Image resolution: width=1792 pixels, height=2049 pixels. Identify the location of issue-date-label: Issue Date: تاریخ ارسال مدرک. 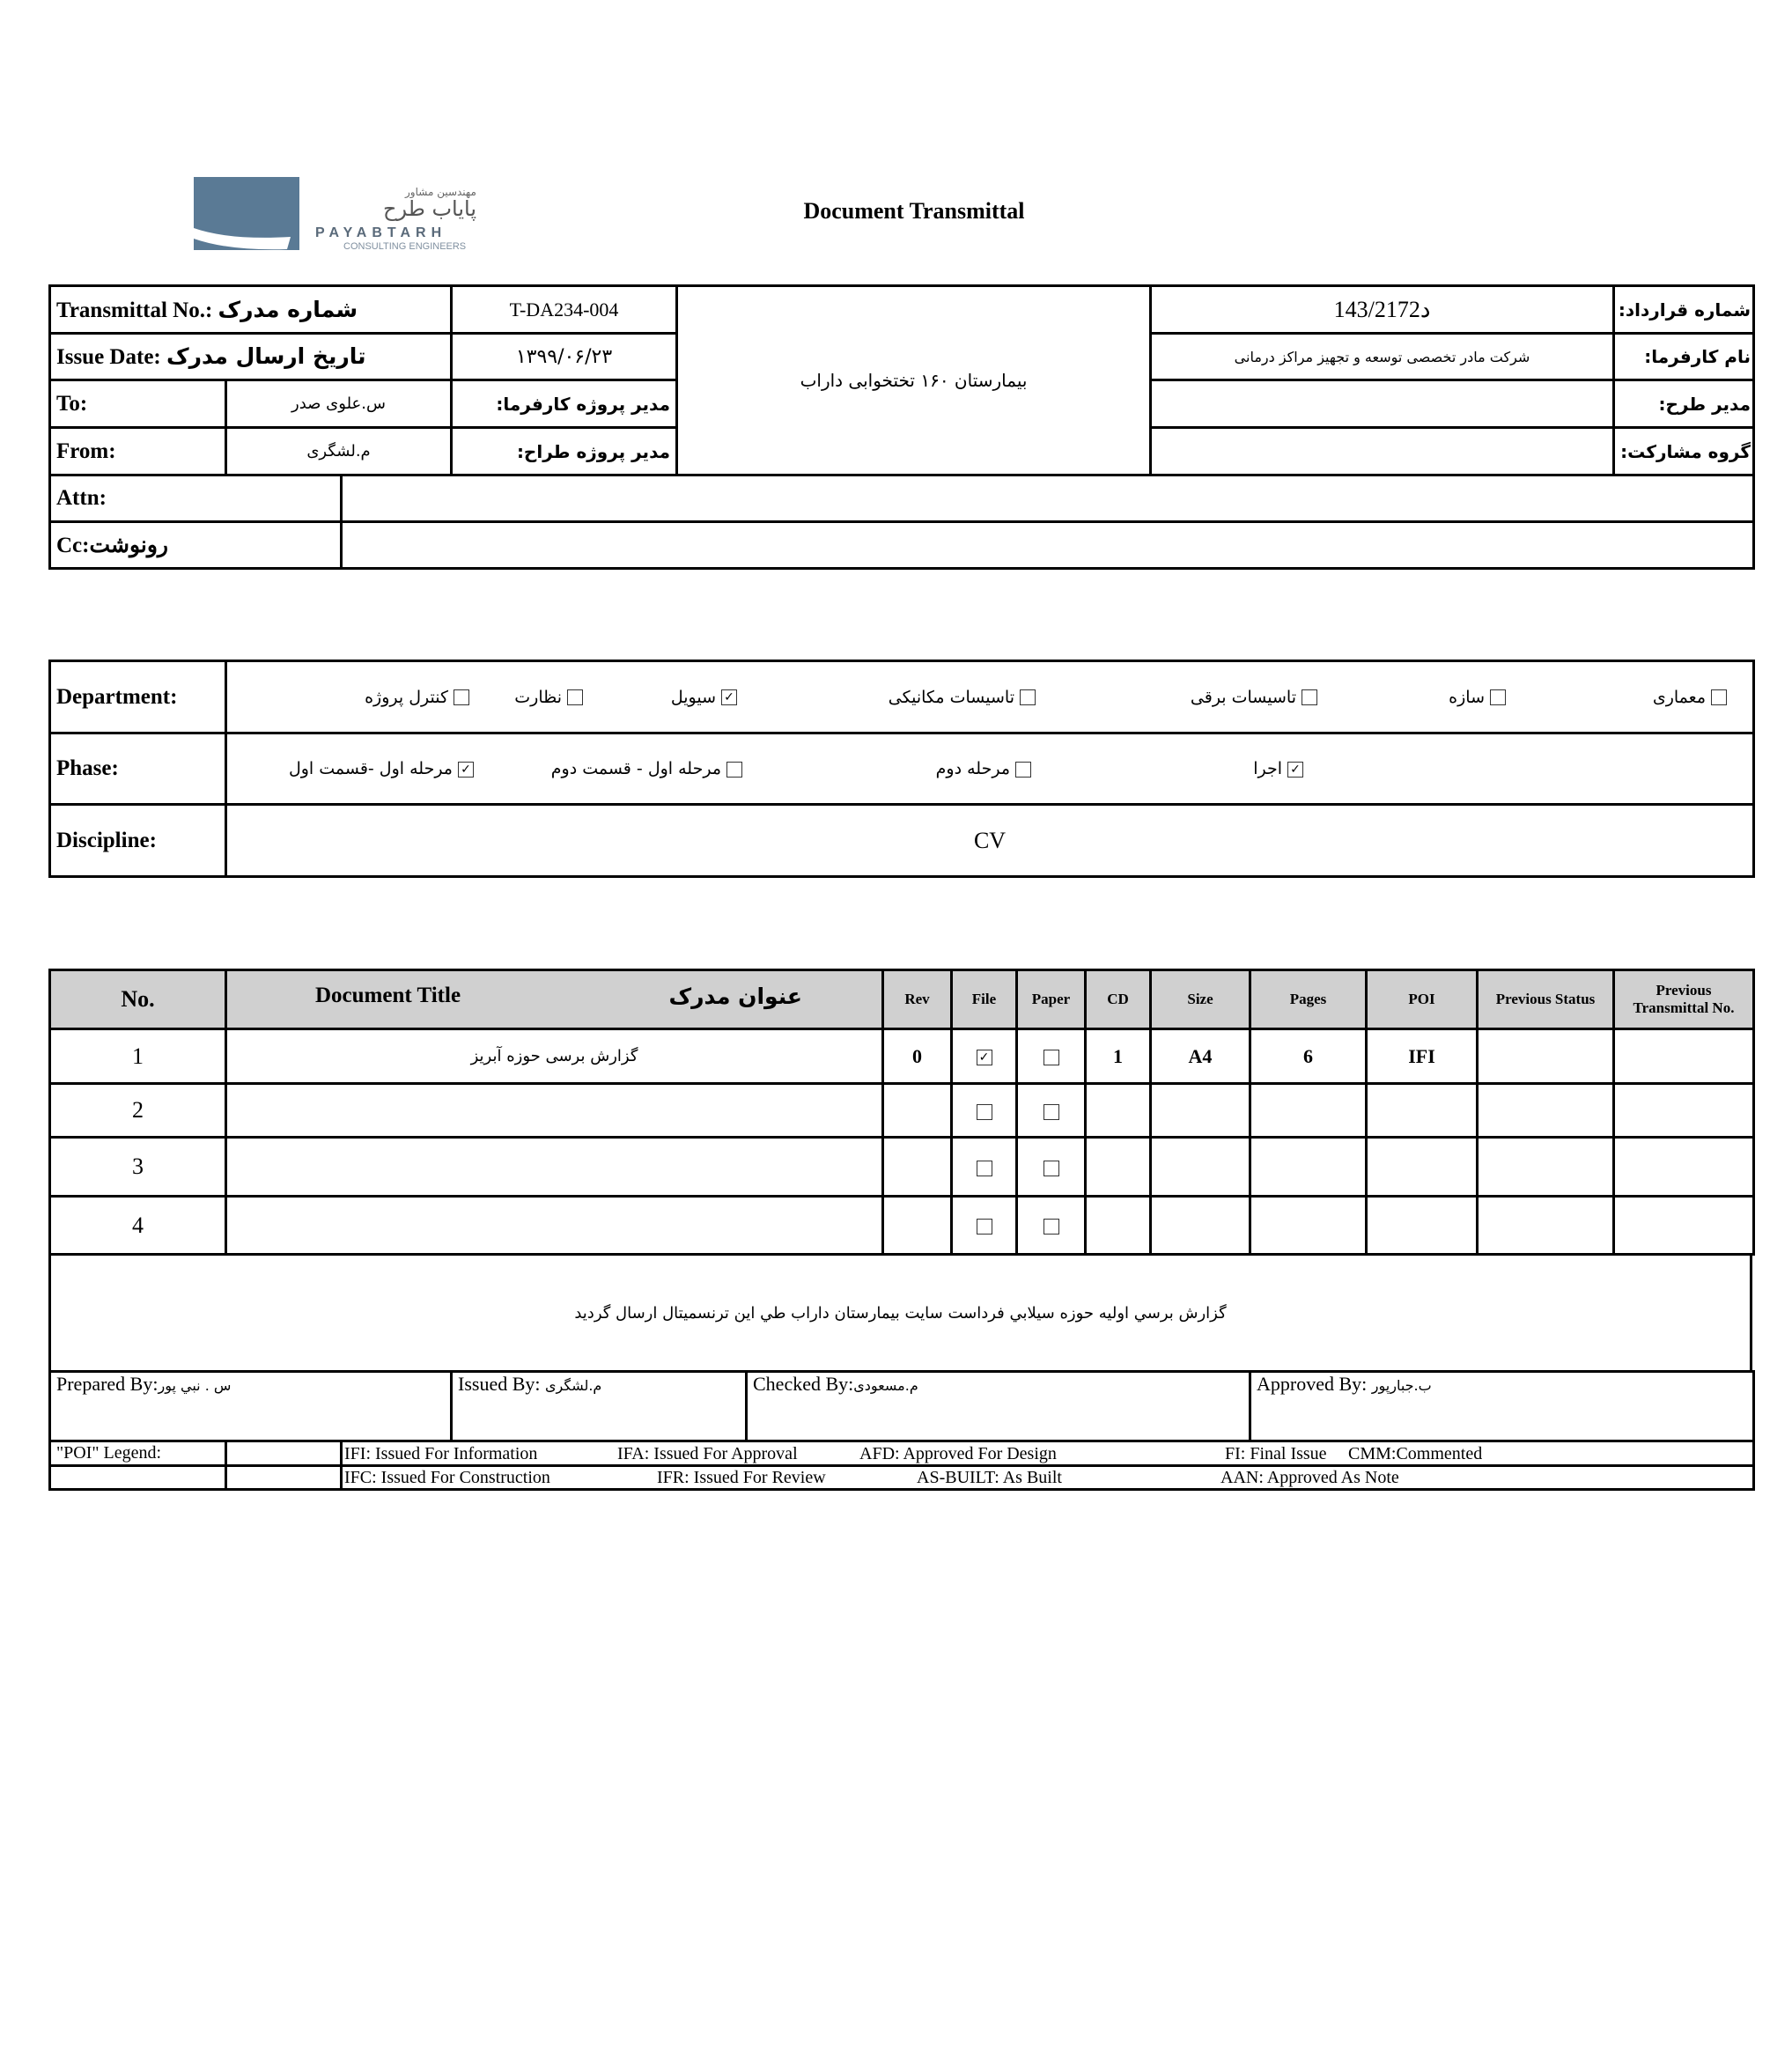
(251, 356).